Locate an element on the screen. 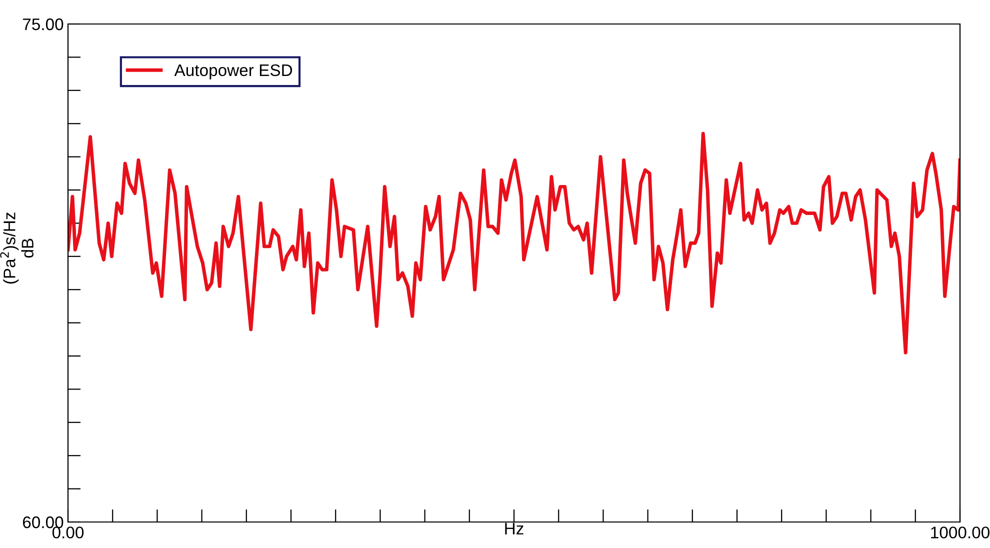 The image size is (990, 548). x-tick-label: 1000.00 is located at coordinates (960, 532).